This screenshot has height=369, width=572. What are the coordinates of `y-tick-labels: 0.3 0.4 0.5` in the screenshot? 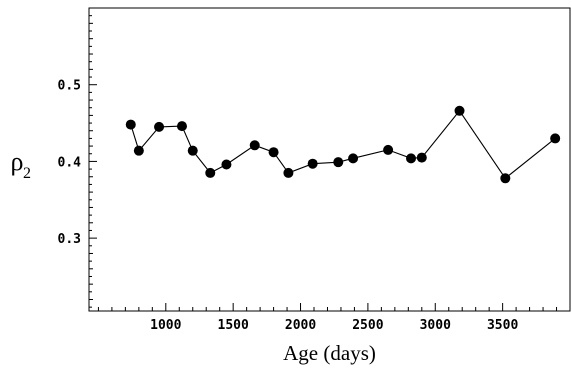 It's located at (70, 163).